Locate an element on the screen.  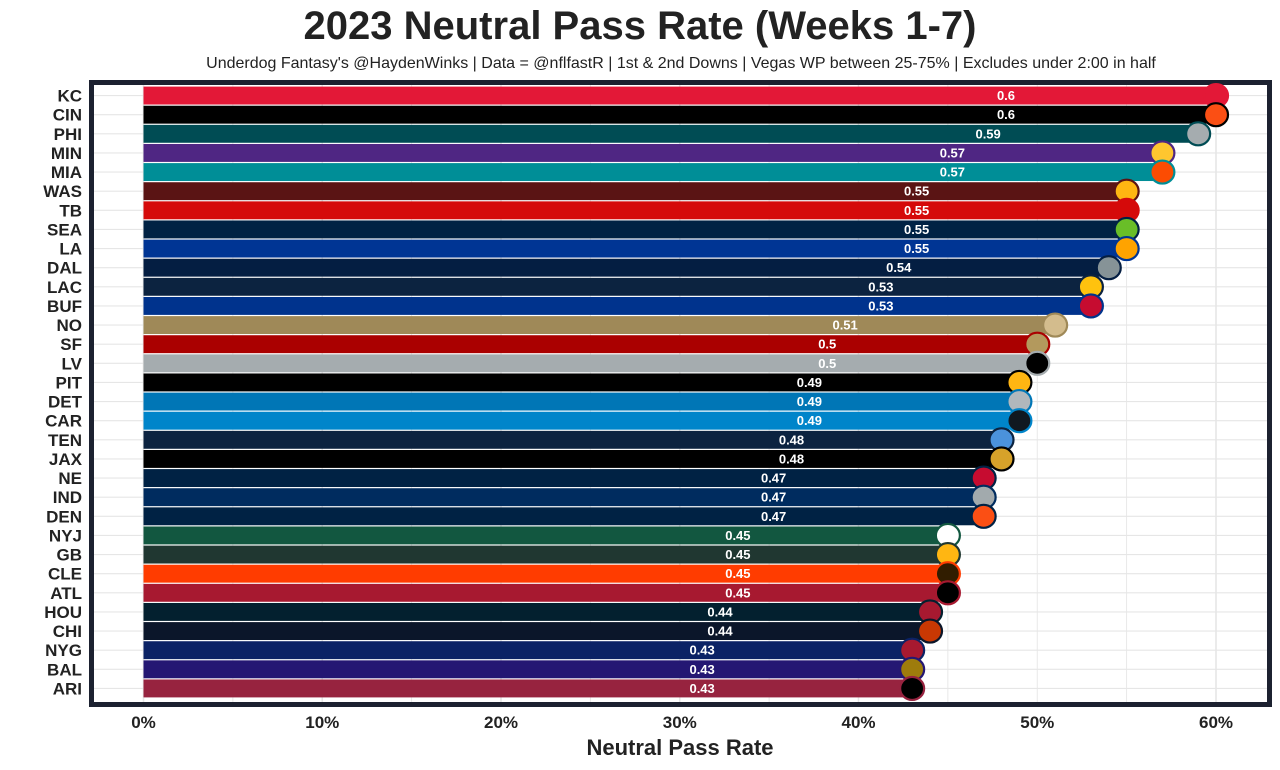
team-label: NYJ is located at coordinates (65, 535).